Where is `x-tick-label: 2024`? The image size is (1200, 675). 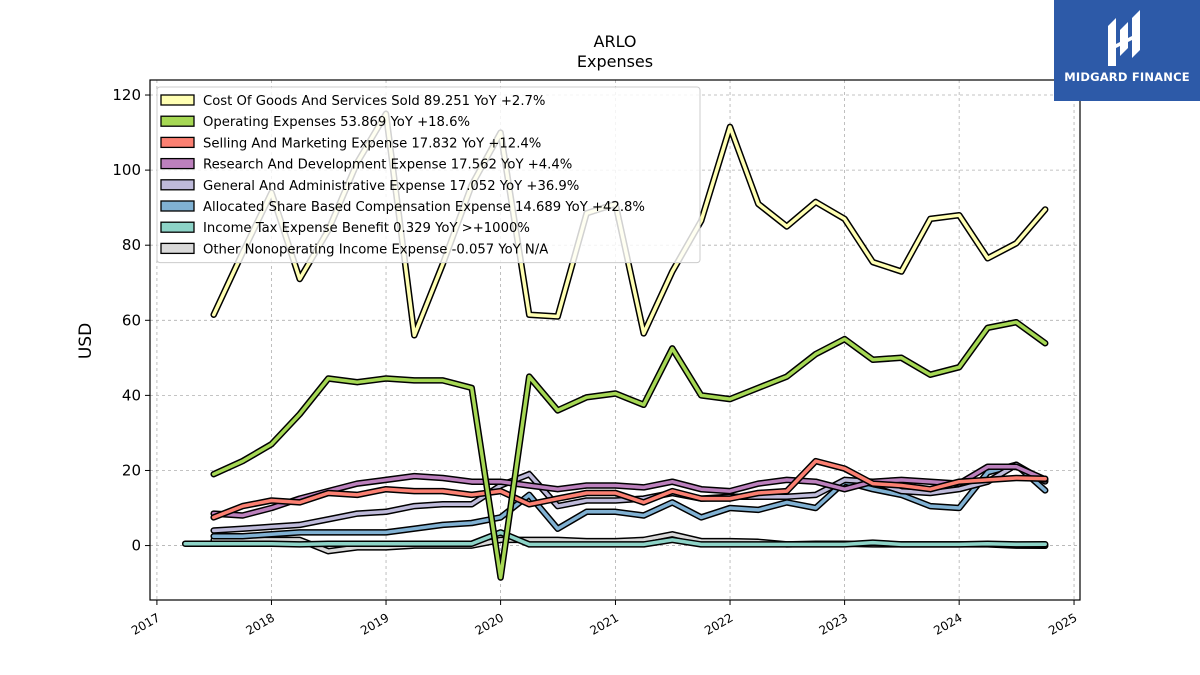 x-tick-label: 2024 is located at coordinates (947, 623).